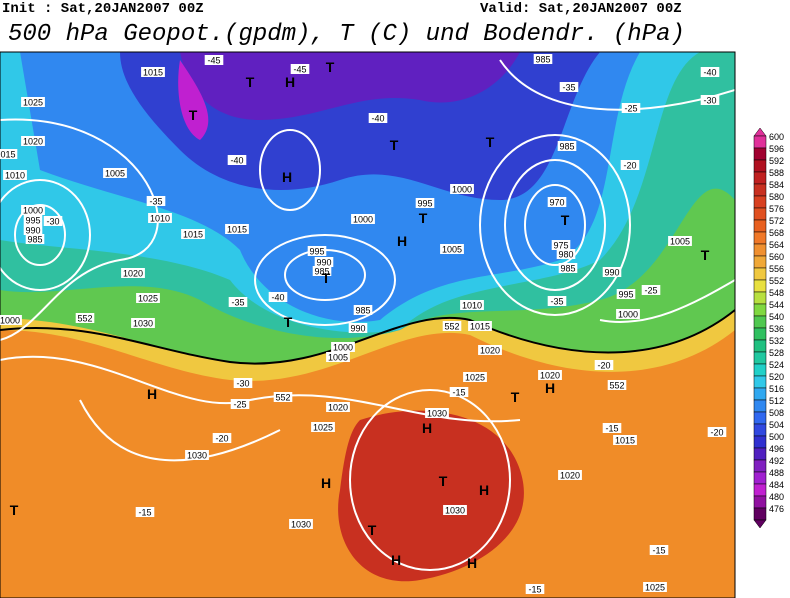  I want to click on colorbar-label: 500, so click(776, 437).